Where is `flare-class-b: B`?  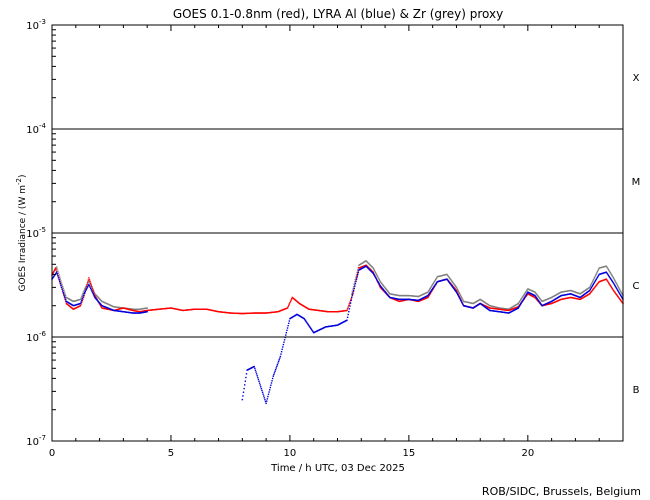
flare-class-b: B is located at coordinates (636, 390).